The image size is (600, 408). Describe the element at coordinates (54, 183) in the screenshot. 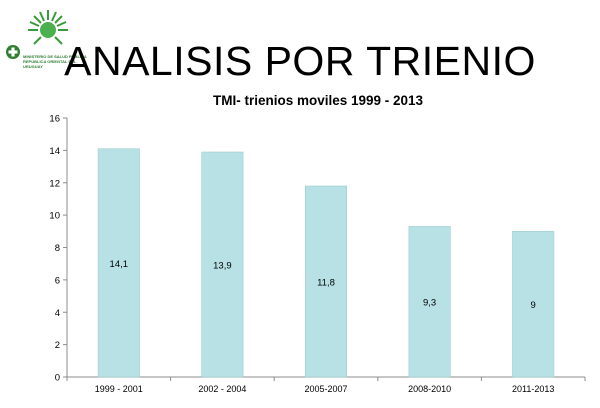

I see `y-tick-label: 12` at that location.